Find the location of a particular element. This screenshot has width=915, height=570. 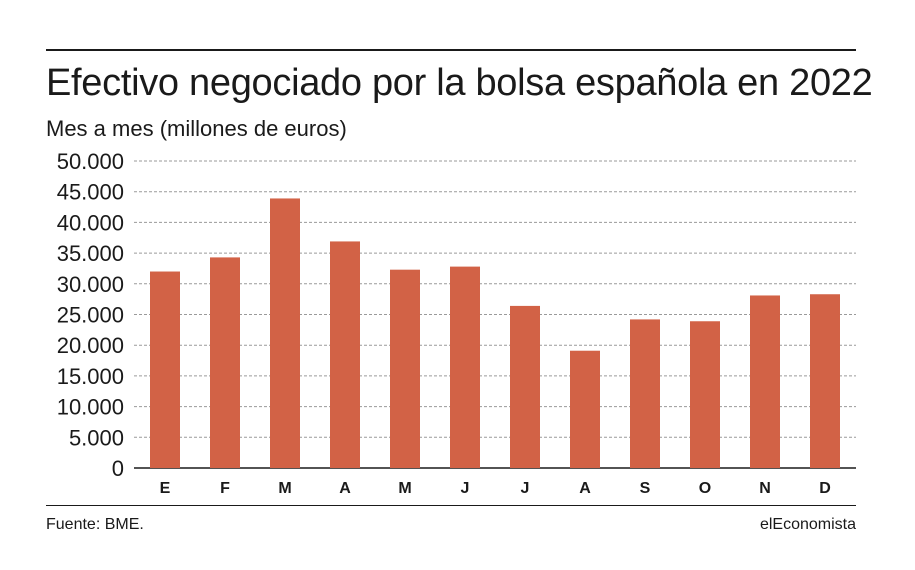

y-tick-label: 5.000 is located at coordinates (96, 437).